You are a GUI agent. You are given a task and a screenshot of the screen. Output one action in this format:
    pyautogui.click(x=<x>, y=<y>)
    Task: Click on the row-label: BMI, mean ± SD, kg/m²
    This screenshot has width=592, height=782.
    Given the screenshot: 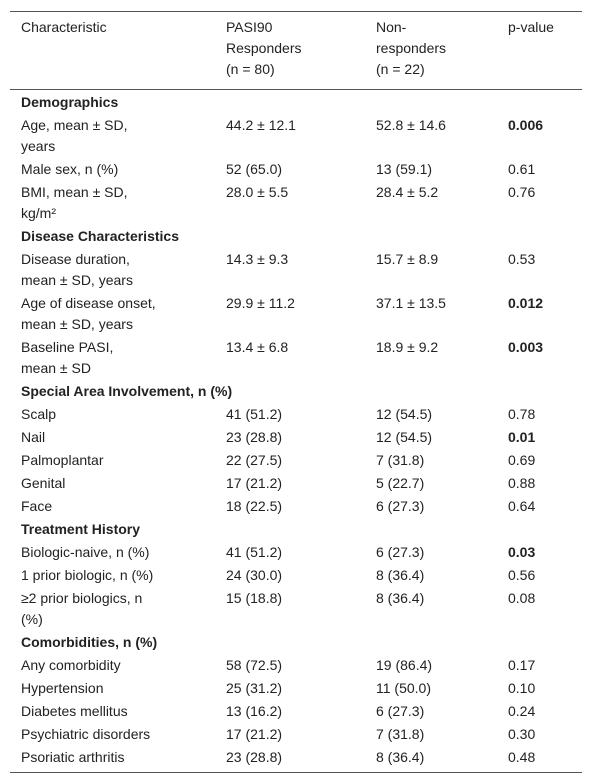 What is the action you would take?
    pyautogui.click(x=118, y=202)
    